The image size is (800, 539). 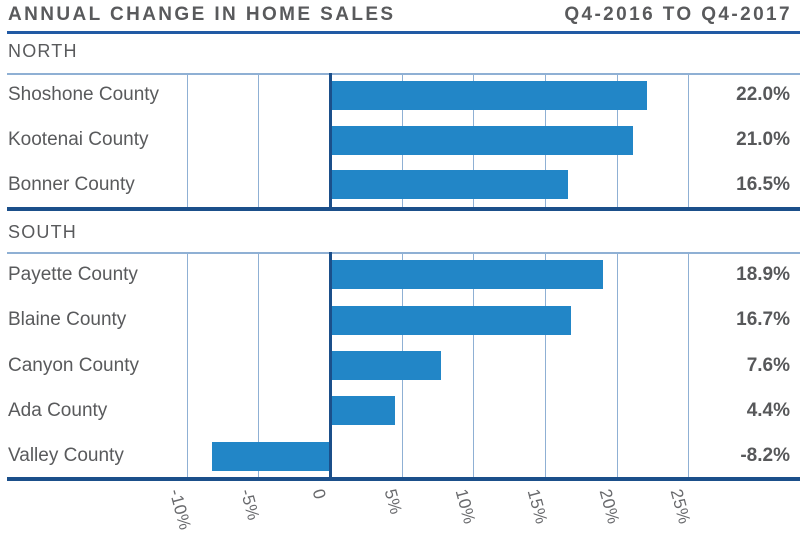 I want to click on bar-blaine-county, so click(x=452, y=320).